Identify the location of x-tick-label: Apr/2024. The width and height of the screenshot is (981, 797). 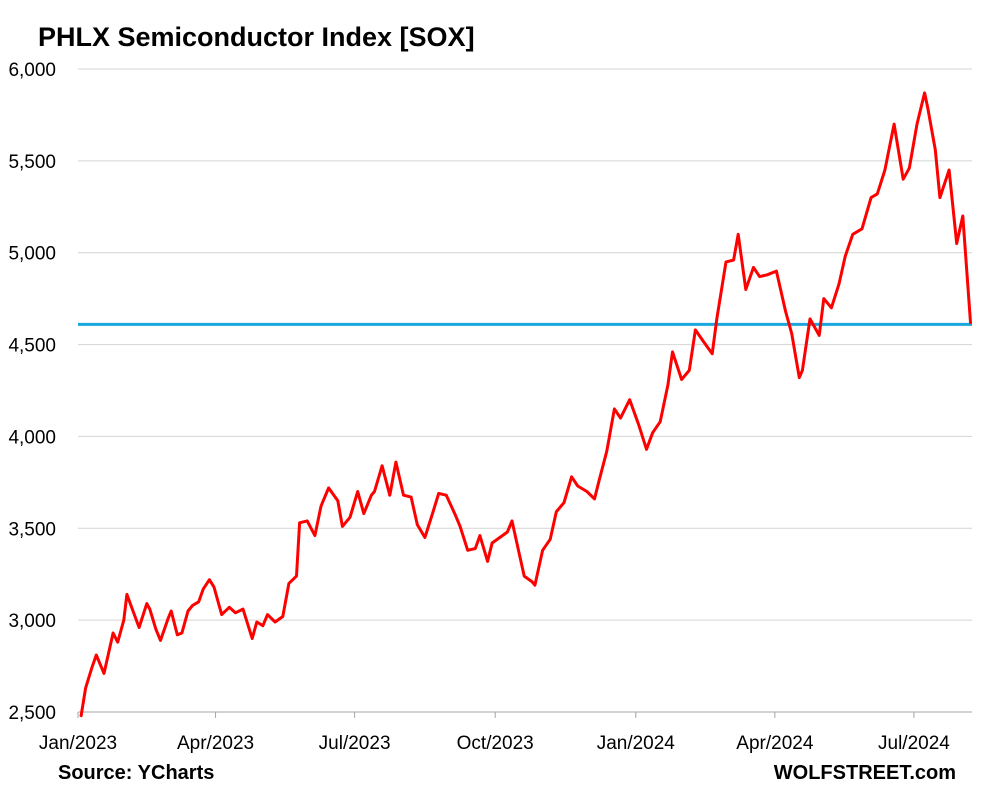
(775, 743).